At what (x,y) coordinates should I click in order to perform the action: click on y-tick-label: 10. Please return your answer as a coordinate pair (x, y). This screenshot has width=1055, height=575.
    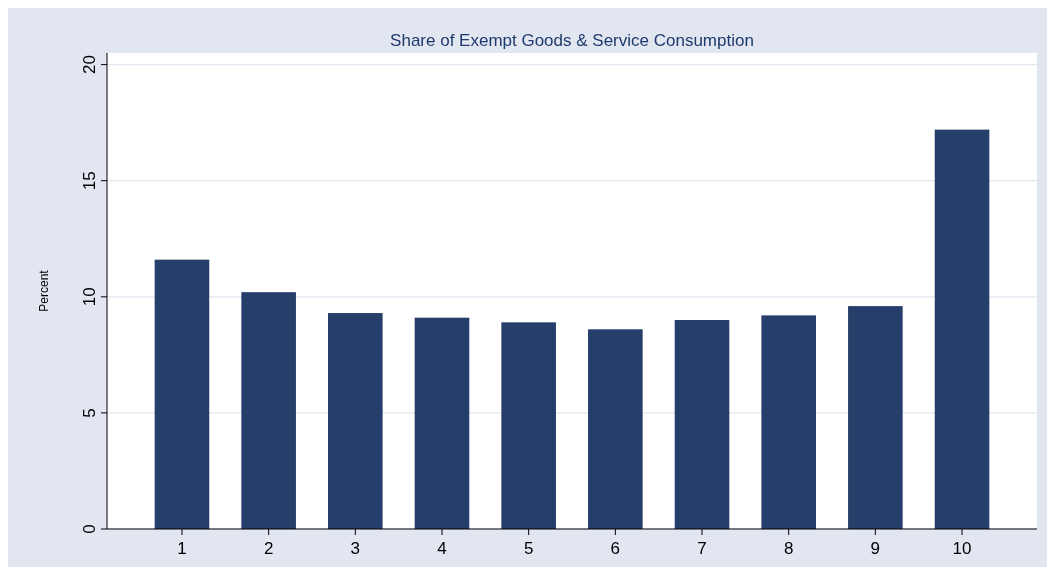
    Looking at the image, I should click on (89, 297).